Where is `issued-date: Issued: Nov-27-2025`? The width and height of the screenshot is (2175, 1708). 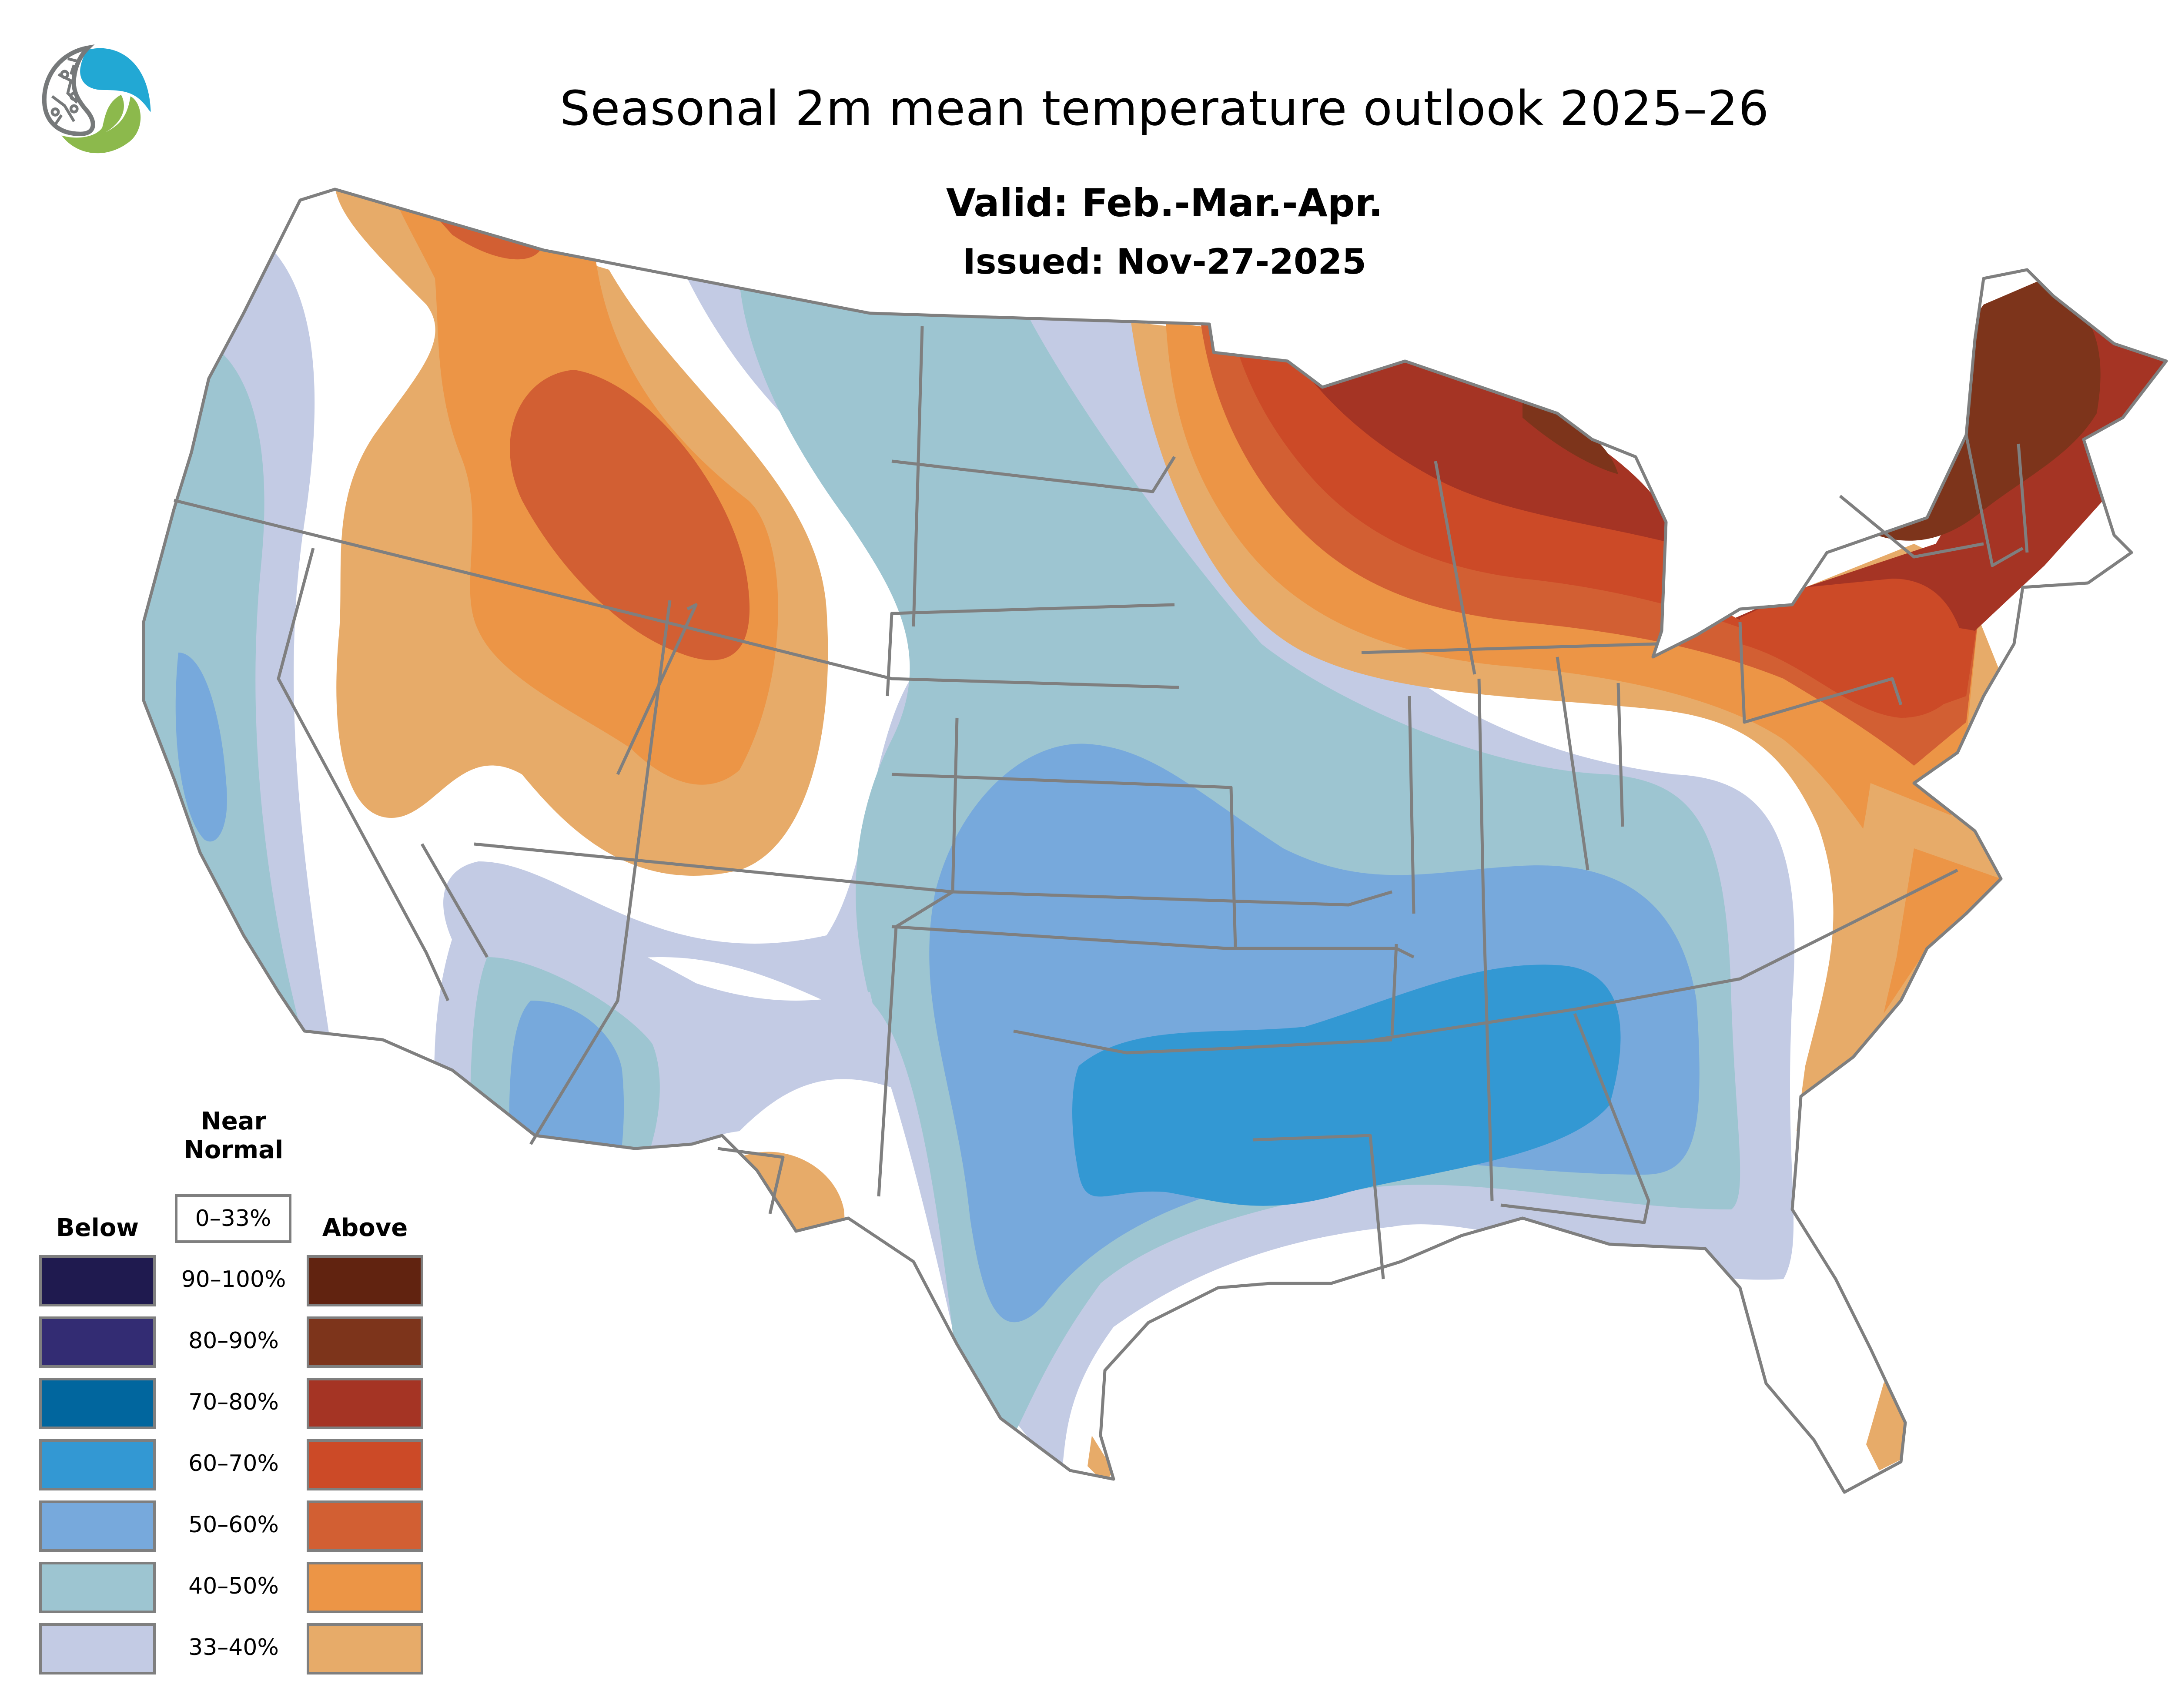 issued-date: Issued: Nov-27-2025 is located at coordinates (1164, 262).